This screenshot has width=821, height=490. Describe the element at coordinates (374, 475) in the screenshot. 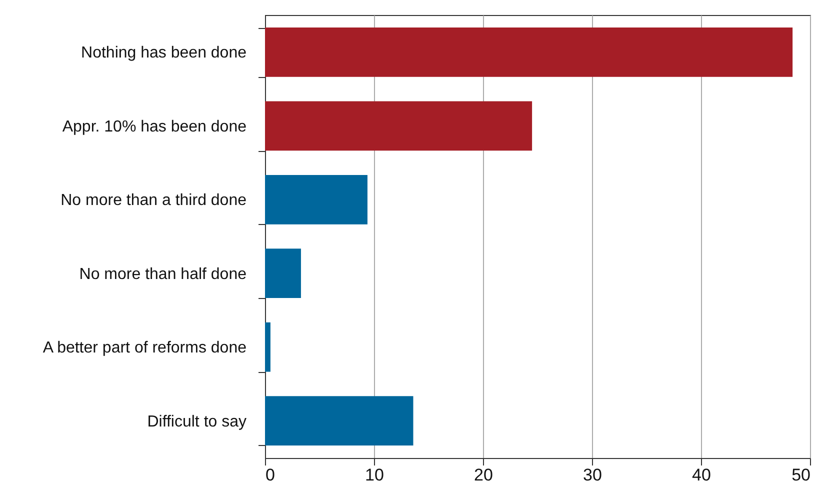

I see `x-tick-label: 10` at that location.